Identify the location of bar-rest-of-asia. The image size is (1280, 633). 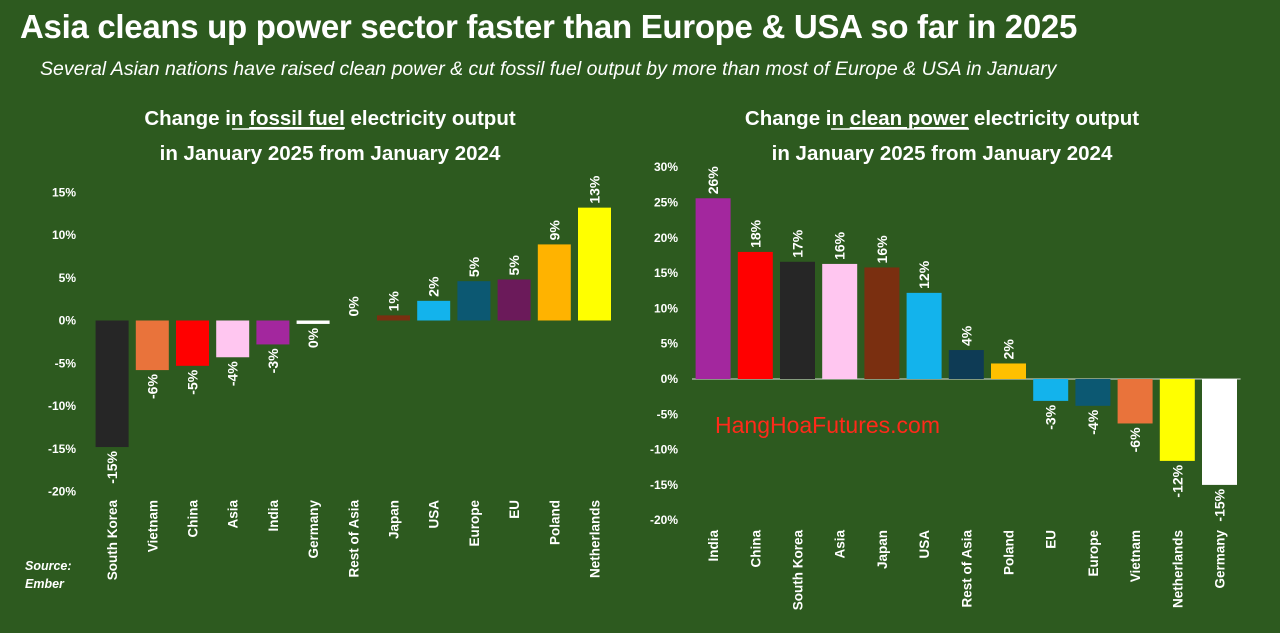
(966, 364).